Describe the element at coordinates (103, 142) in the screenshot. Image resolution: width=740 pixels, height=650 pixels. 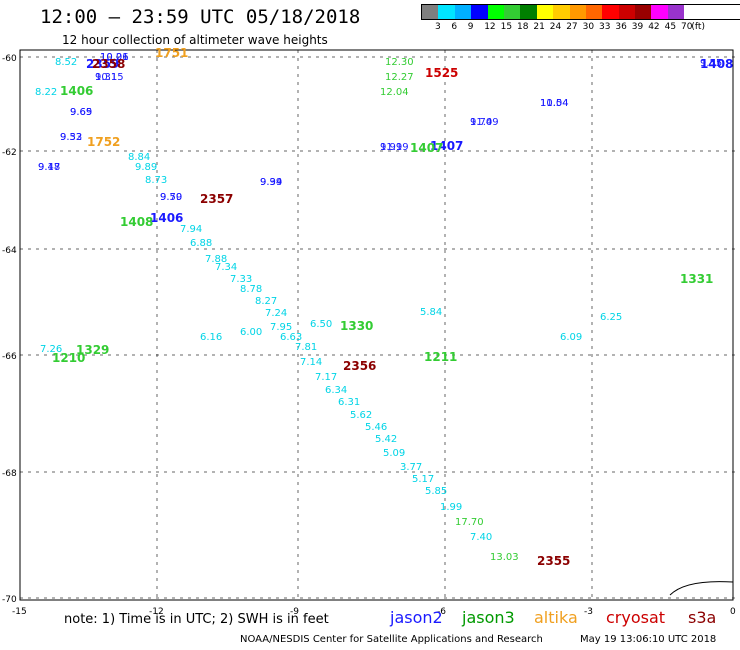
I see `wave-height-label: 1752` at that location.